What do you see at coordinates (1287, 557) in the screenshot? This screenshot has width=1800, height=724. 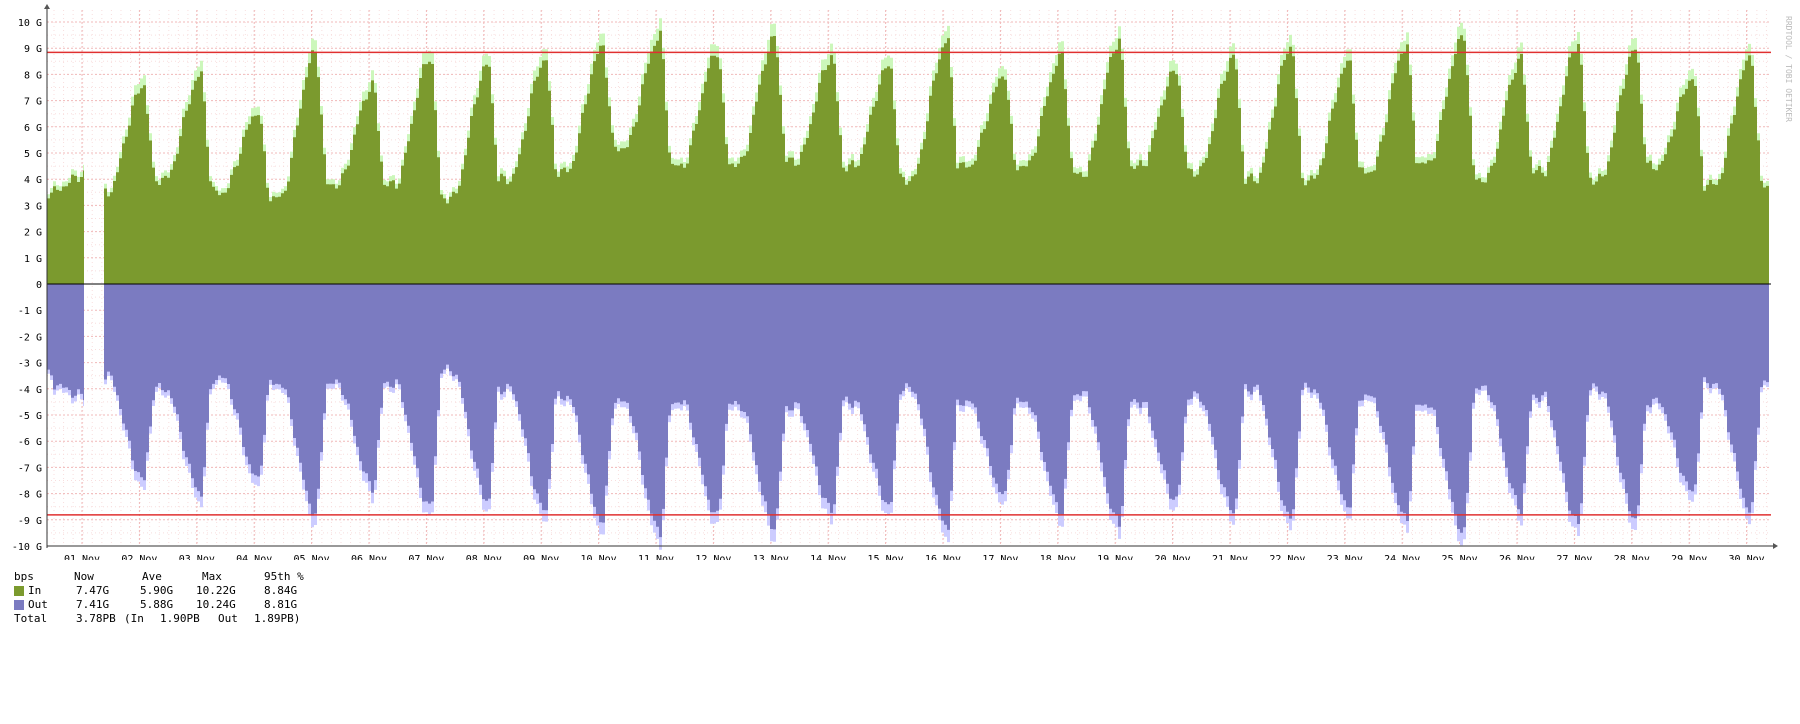 I see `x-tick-label: 22 Nov` at bounding box center [1287, 557].